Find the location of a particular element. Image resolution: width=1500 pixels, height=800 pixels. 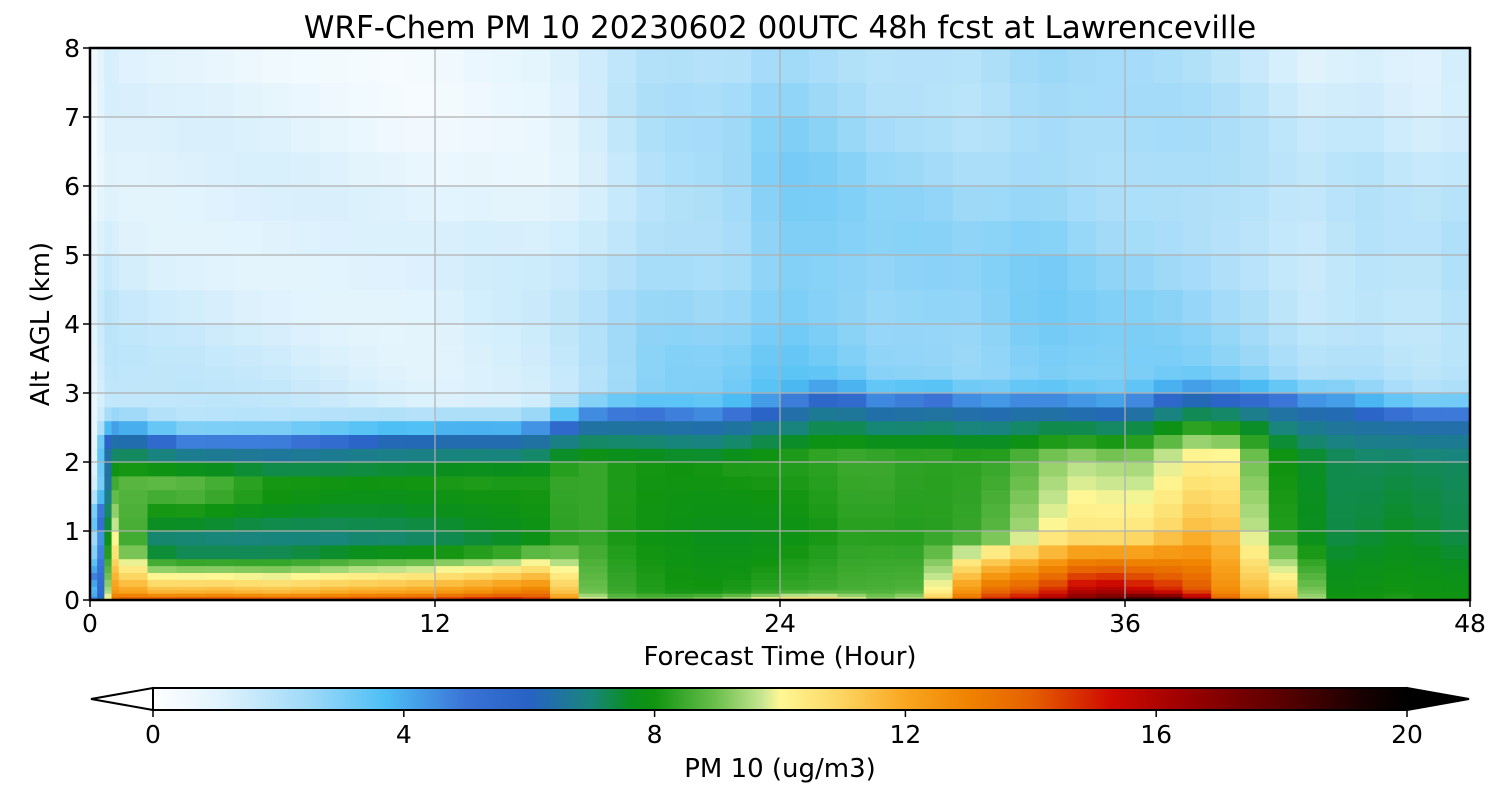

x-tick-label: 36 is located at coordinates (1125, 623).